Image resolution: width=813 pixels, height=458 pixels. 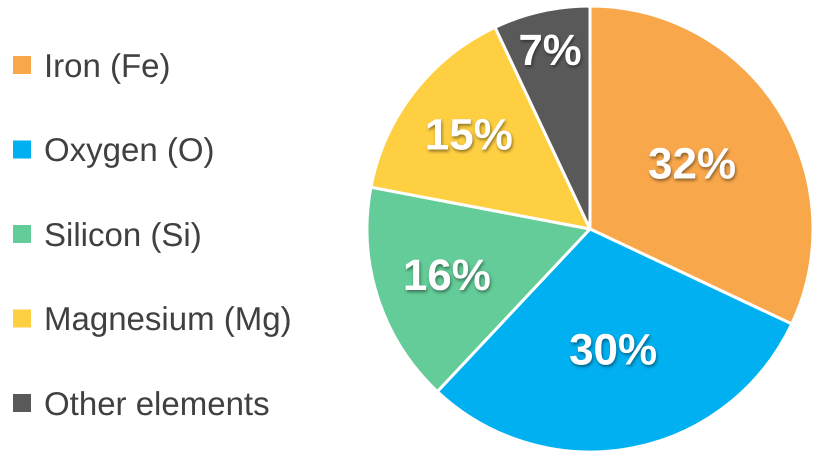 What do you see at coordinates (613, 350) in the screenshot?
I see `data-label: 30%` at bounding box center [613, 350].